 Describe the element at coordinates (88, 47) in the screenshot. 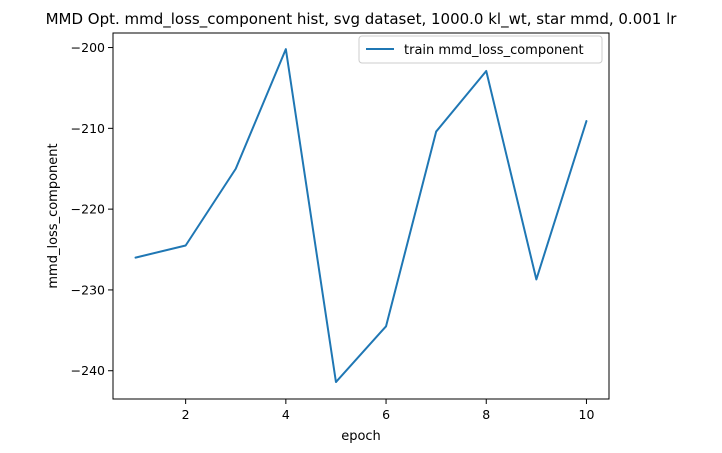

I see `y-tick-label: −200` at that location.